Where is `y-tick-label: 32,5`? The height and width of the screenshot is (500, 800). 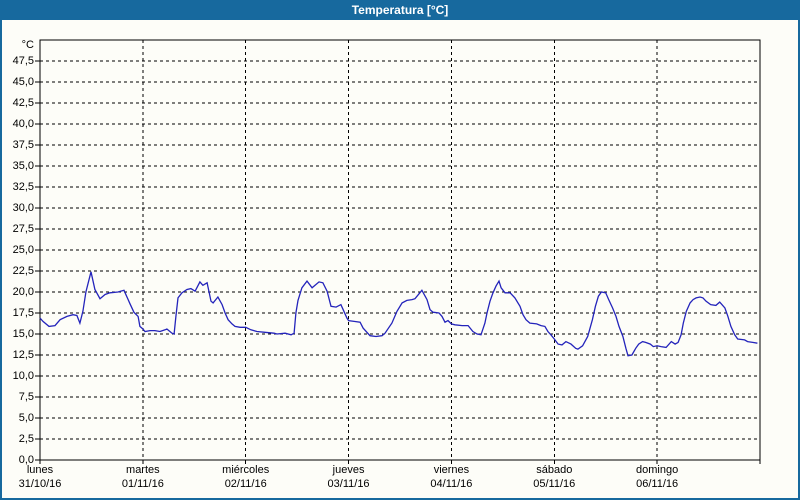
y-tick-label: 32,5 is located at coordinates (23, 186).